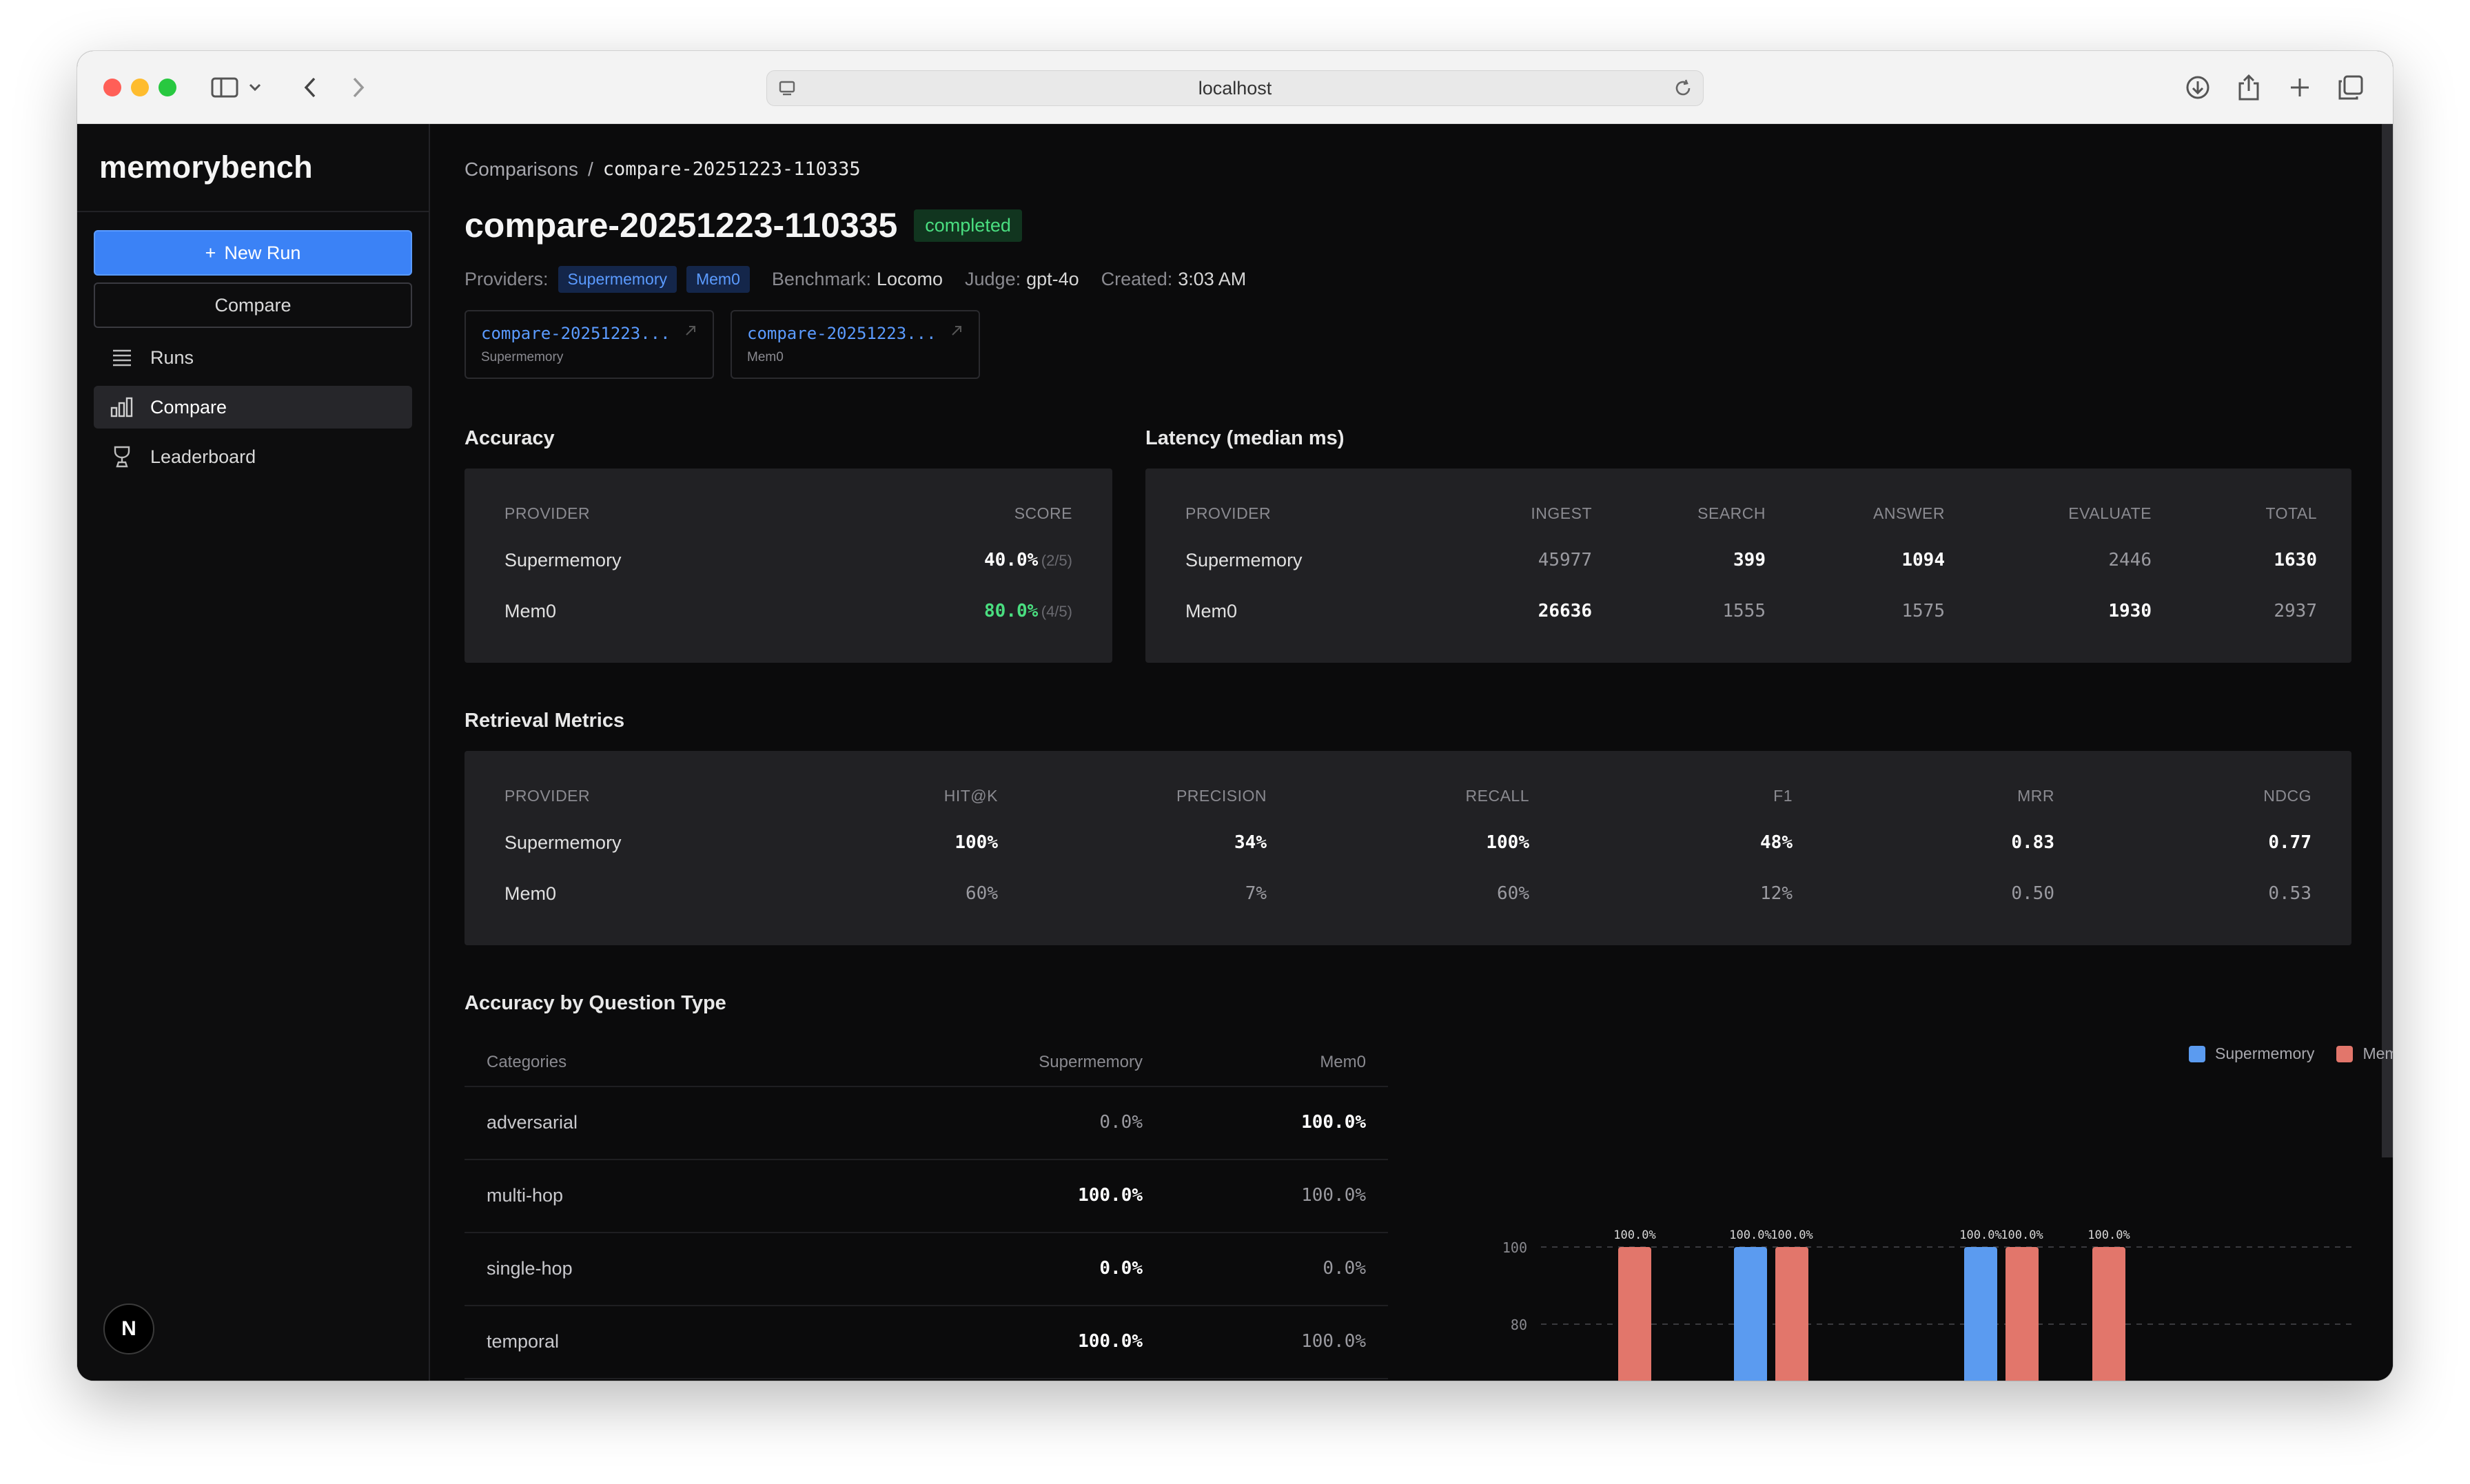 This screenshot has width=2470, height=1484. Describe the element at coordinates (1519, 1325) in the screenshot. I see `y-tick-label: 80` at that location.